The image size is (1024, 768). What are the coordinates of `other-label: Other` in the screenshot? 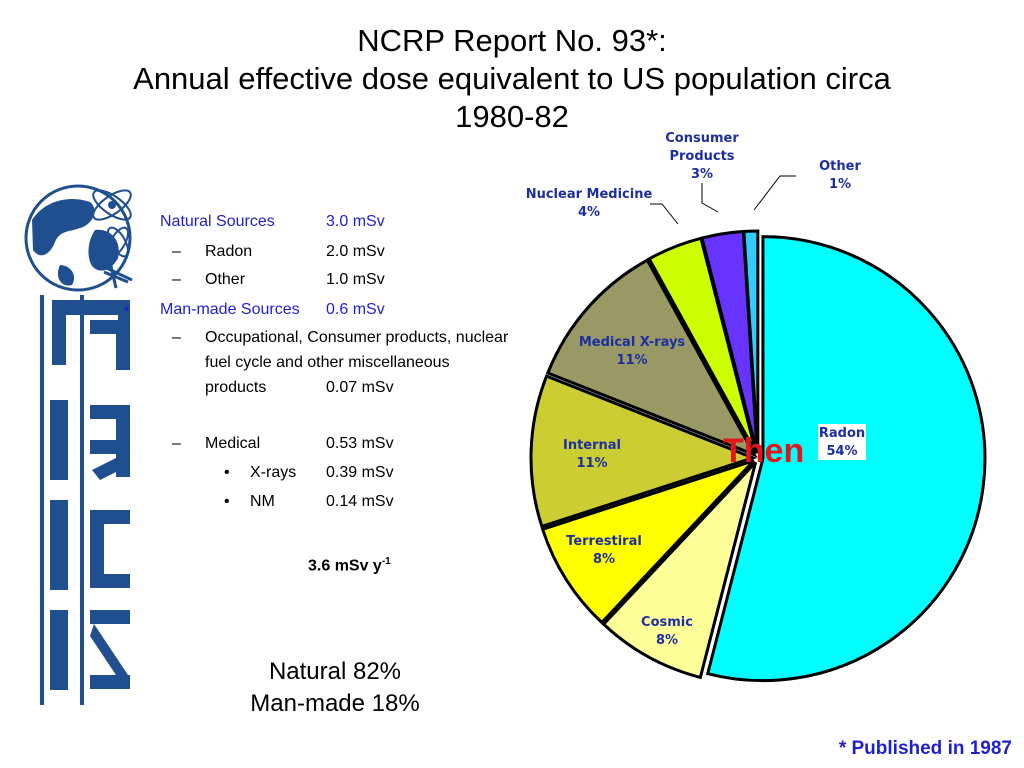 It's located at (225, 279).